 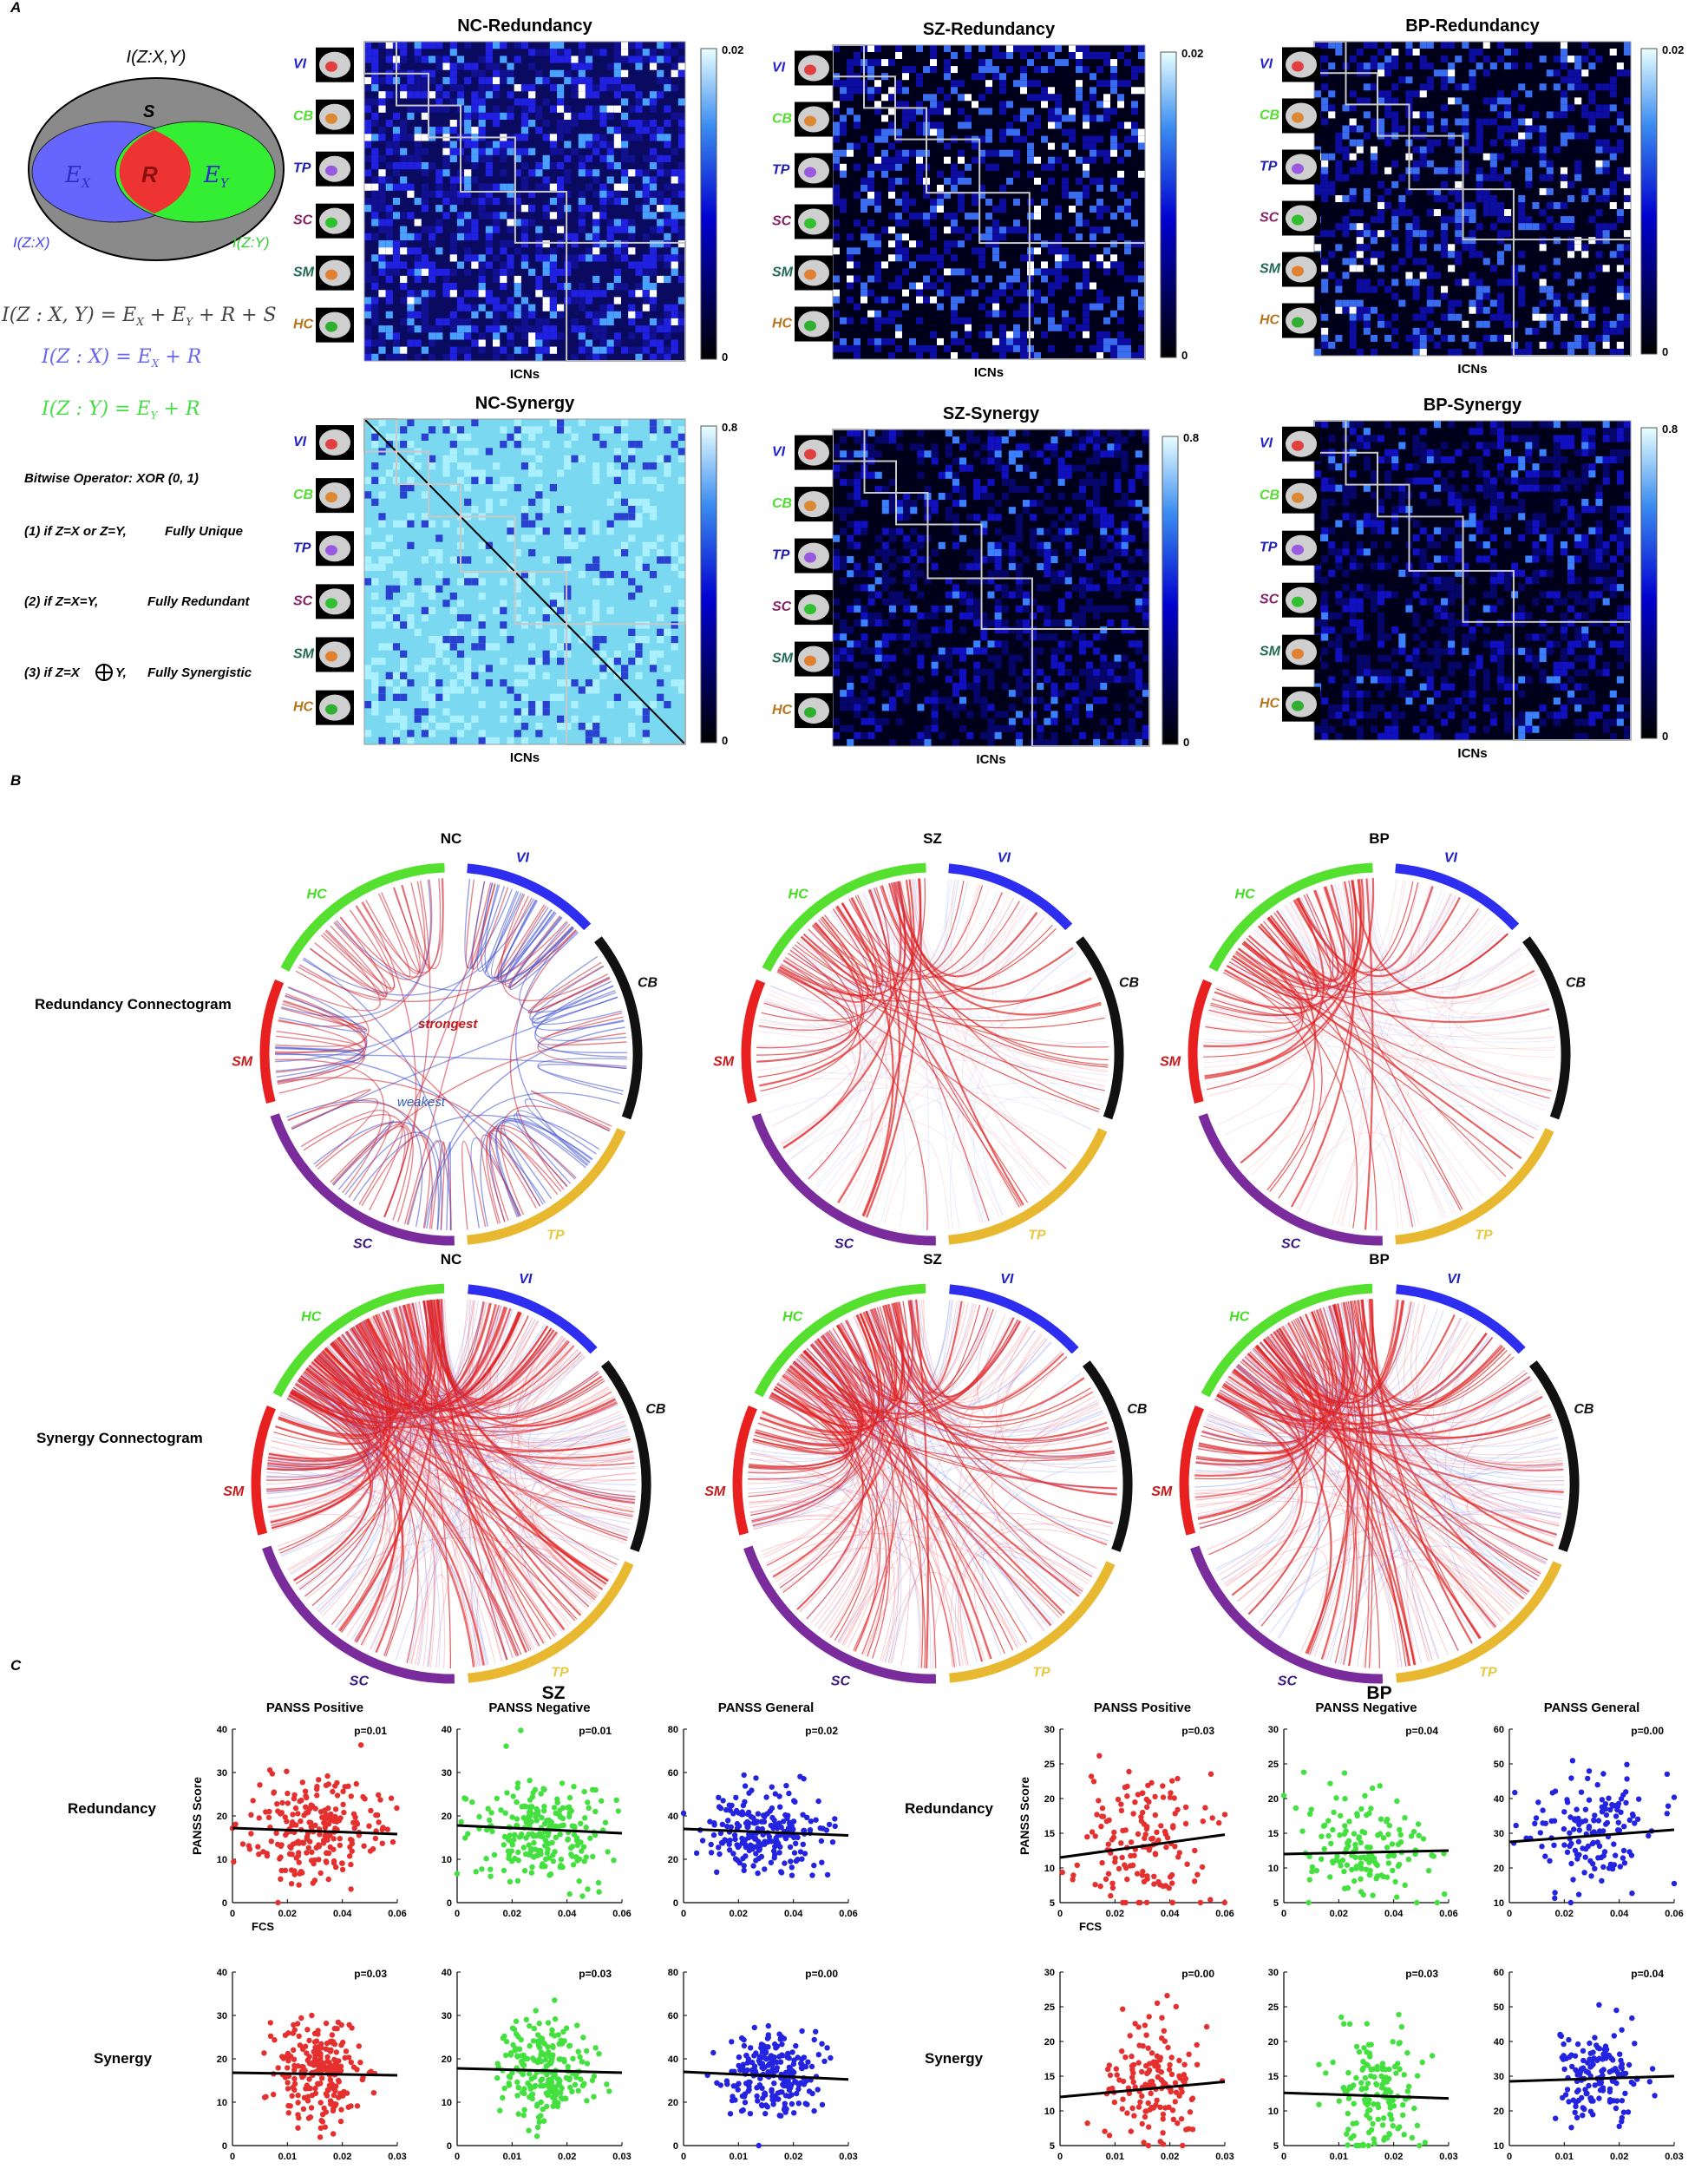 What do you see at coordinates (448, 1024) in the screenshot?
I see `strongest-label: strongest` at bounding box center [448, 1024].